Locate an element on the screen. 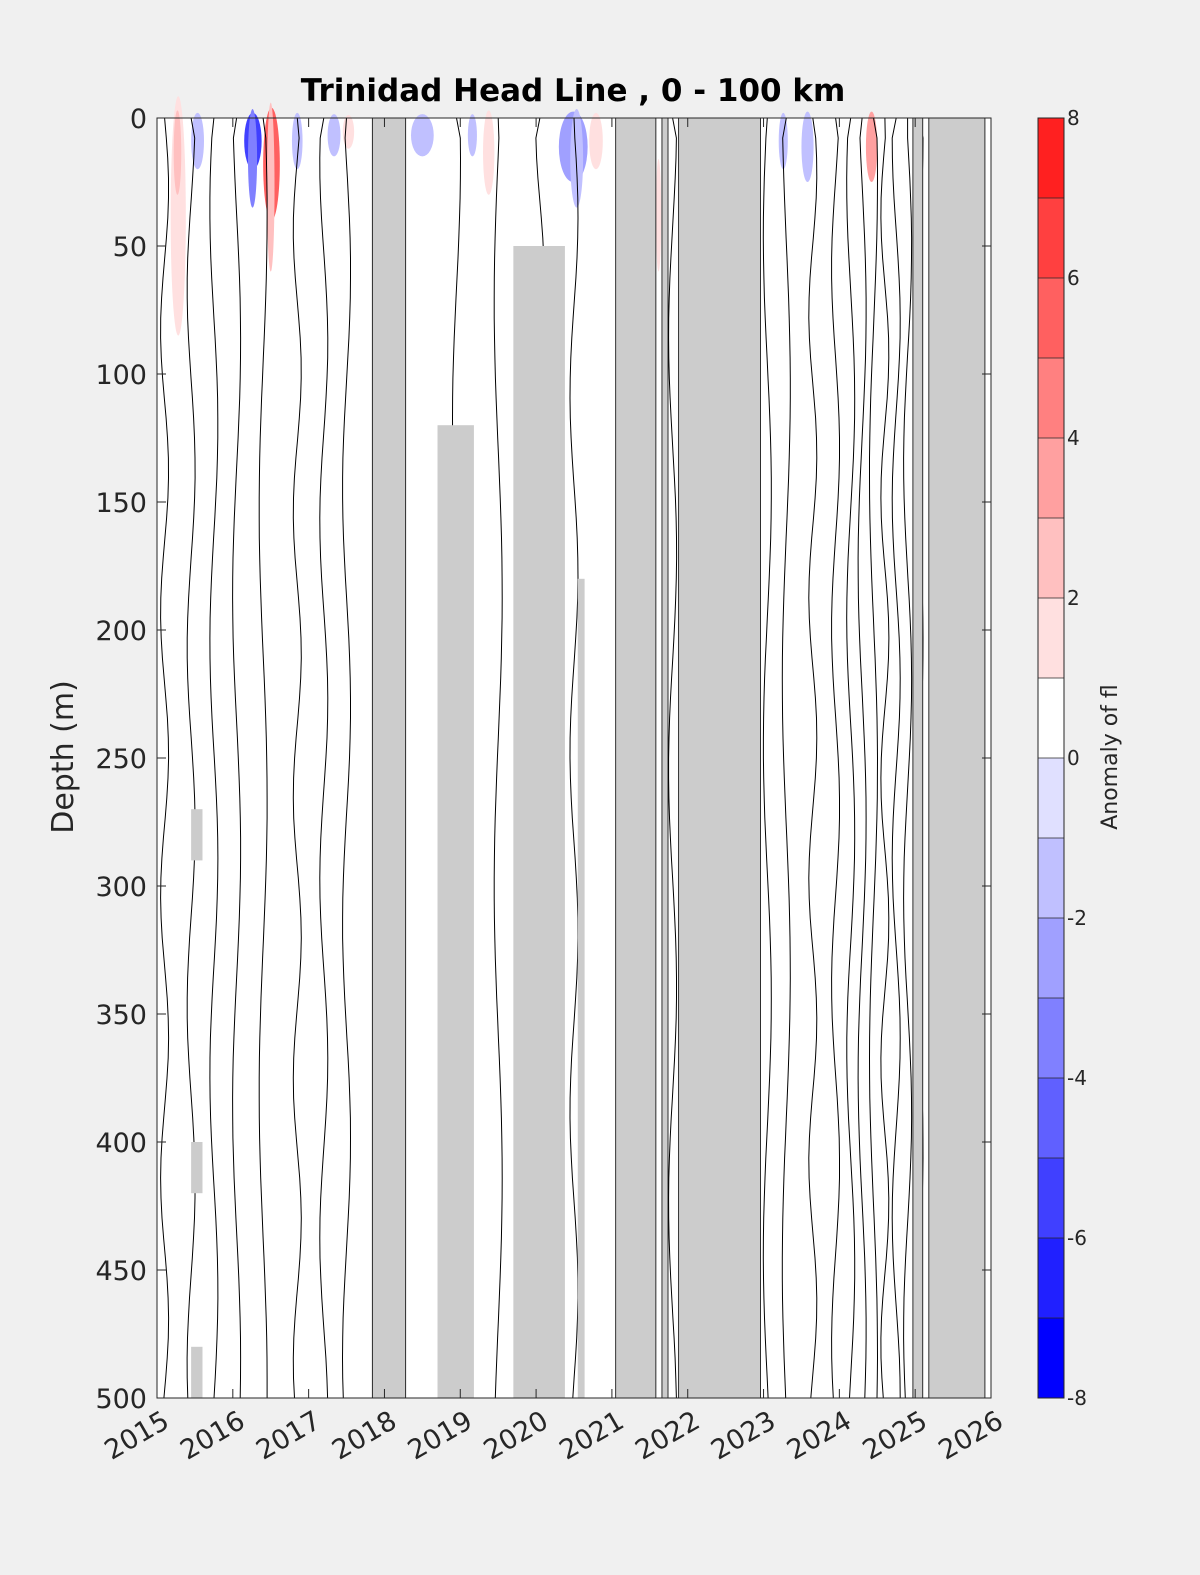 The height and width of the screenshot is (1575, 1200). y-tick-label: 350 is located at coordinates (121, 1015).